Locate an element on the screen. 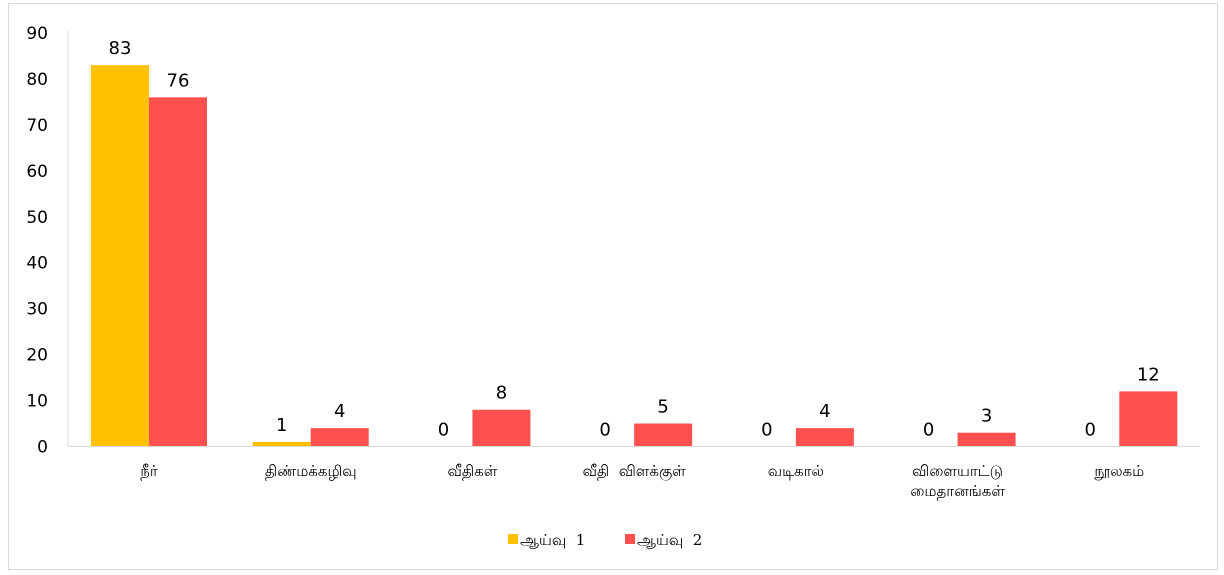 The image size is (1224, 575). y-tick-label: 70 is located at coordinates (37, 126).